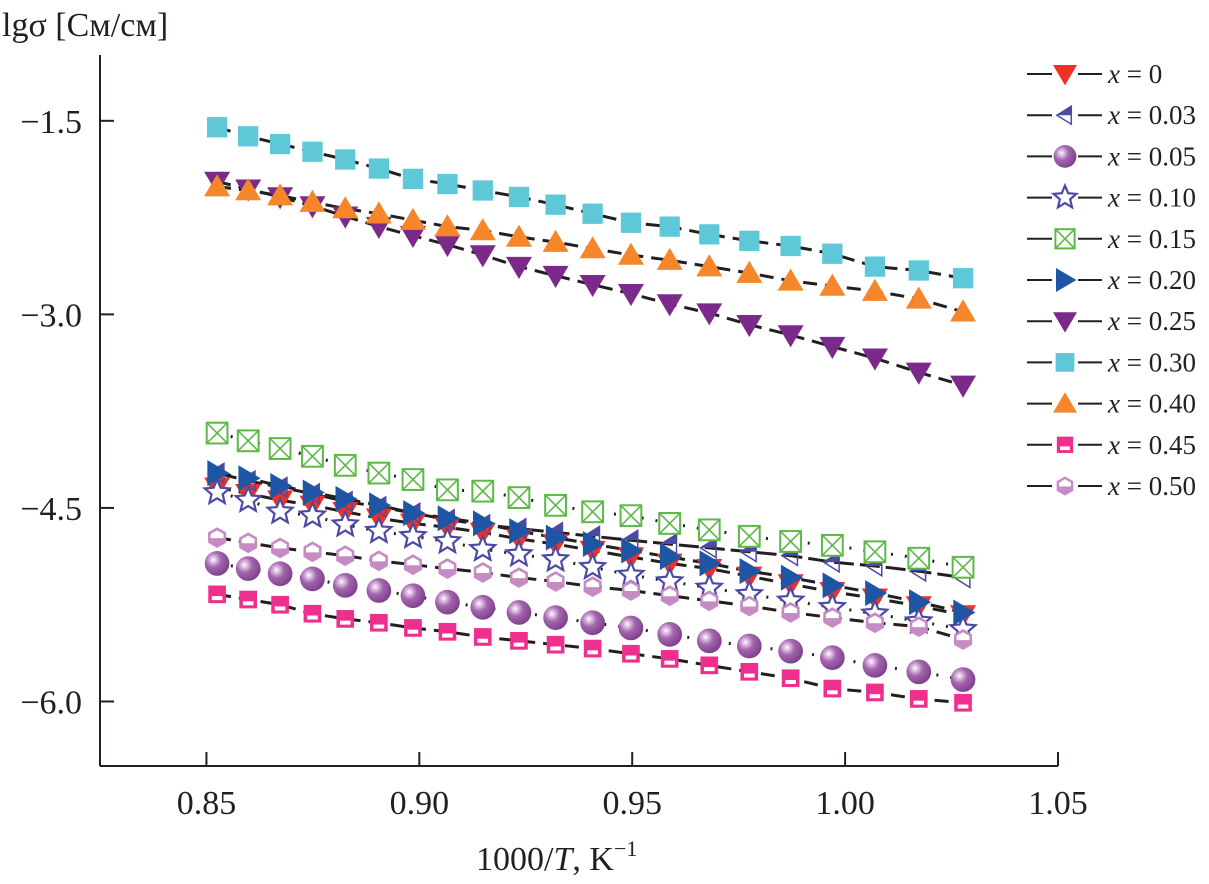 The image size is (1209, 884). Describe the element at coordinates (51, 702) in the screenshot. I see `y-tick-label: −6.0` at that location.